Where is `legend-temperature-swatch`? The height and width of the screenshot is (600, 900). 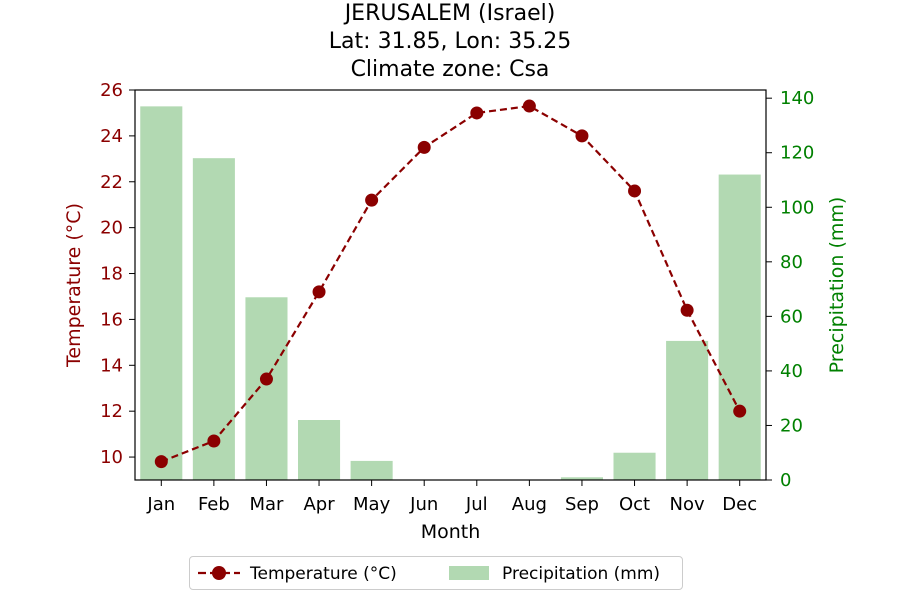
legend-temperature-swatch is located at coordinates (219, 573).